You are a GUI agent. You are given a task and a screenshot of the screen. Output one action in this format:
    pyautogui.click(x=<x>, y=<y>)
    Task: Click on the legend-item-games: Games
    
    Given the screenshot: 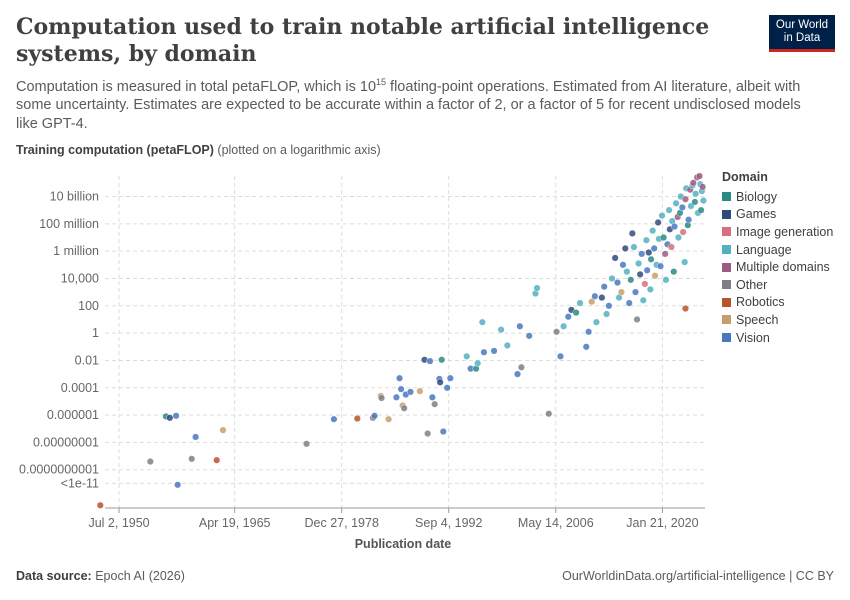 What is the action you would take?
    pyautogui.click(x=777, y=215)
    